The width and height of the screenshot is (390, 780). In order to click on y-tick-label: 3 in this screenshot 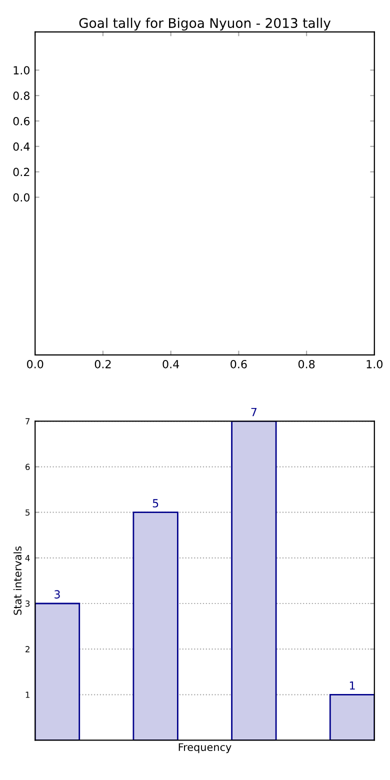, I will do `click(28, 603)`.